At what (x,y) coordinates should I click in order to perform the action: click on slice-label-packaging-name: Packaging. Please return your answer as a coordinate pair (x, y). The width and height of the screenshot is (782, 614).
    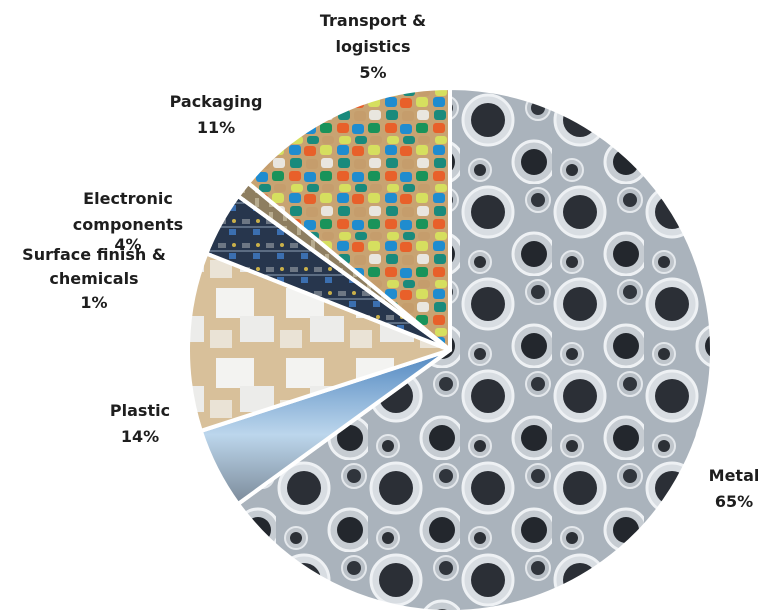
    Looking at the image, I should click on (216, 101).